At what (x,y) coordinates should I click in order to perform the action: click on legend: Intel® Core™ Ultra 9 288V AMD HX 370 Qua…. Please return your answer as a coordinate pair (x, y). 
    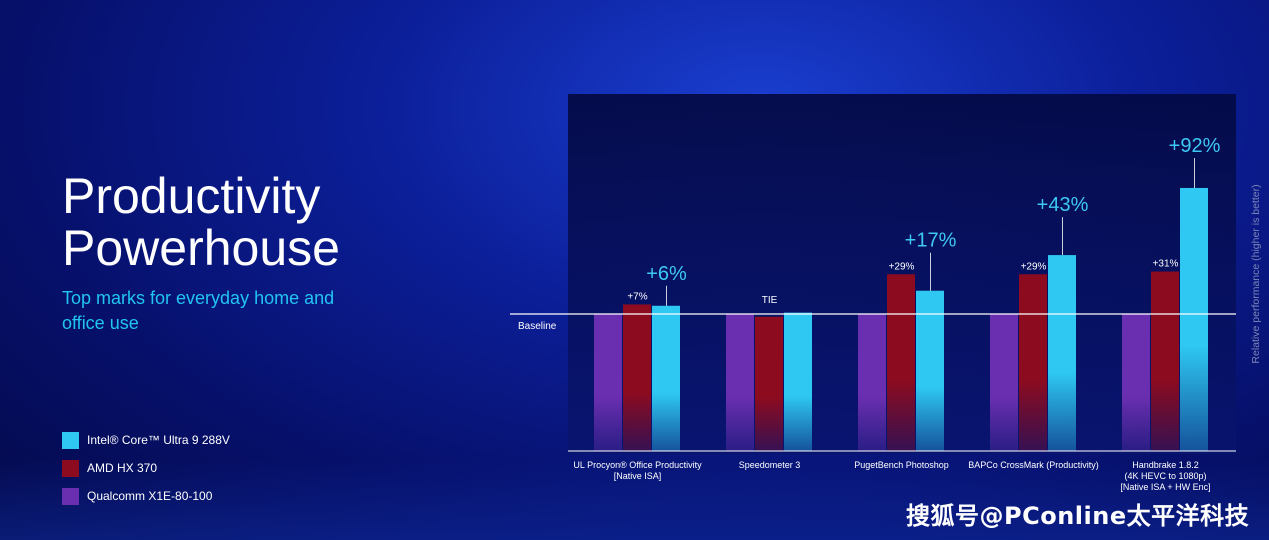
    Looking at the image, I should click on (146, 468).